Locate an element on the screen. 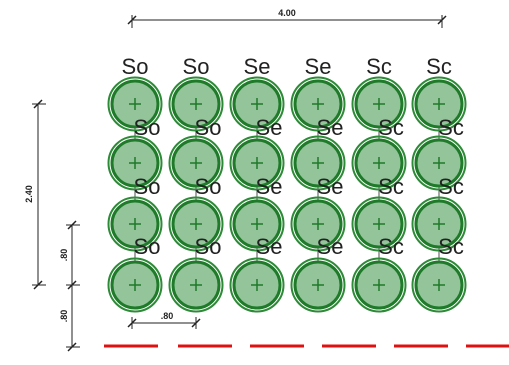  left-spacing-label: .80 is located at coordinates (64, 255).